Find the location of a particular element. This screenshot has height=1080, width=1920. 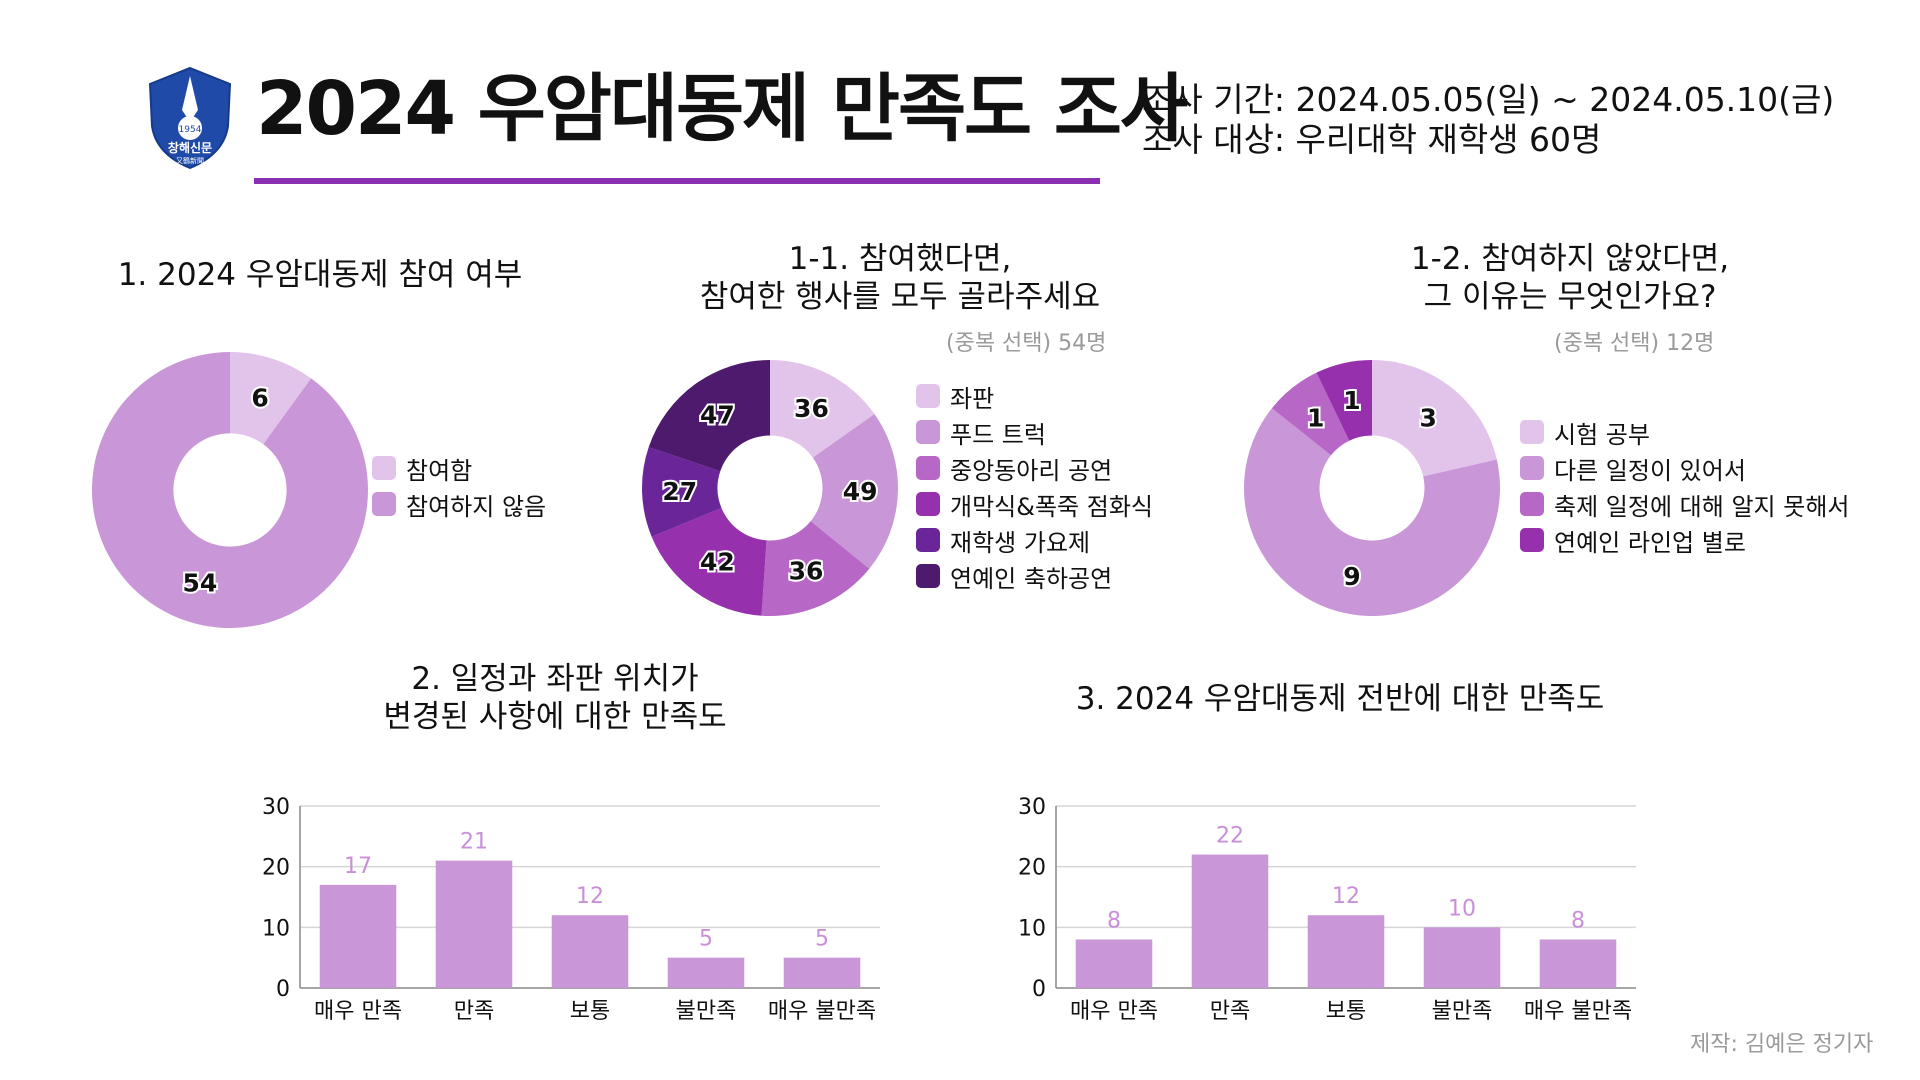

legend-item: 좌판 is located at coordinates (1034, 396).